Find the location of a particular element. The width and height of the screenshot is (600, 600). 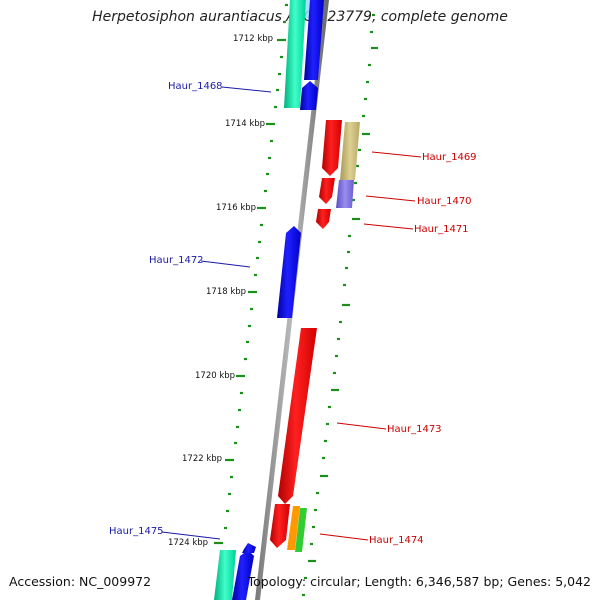

gene-haur-1475-small is located at coordinates (249, 548).